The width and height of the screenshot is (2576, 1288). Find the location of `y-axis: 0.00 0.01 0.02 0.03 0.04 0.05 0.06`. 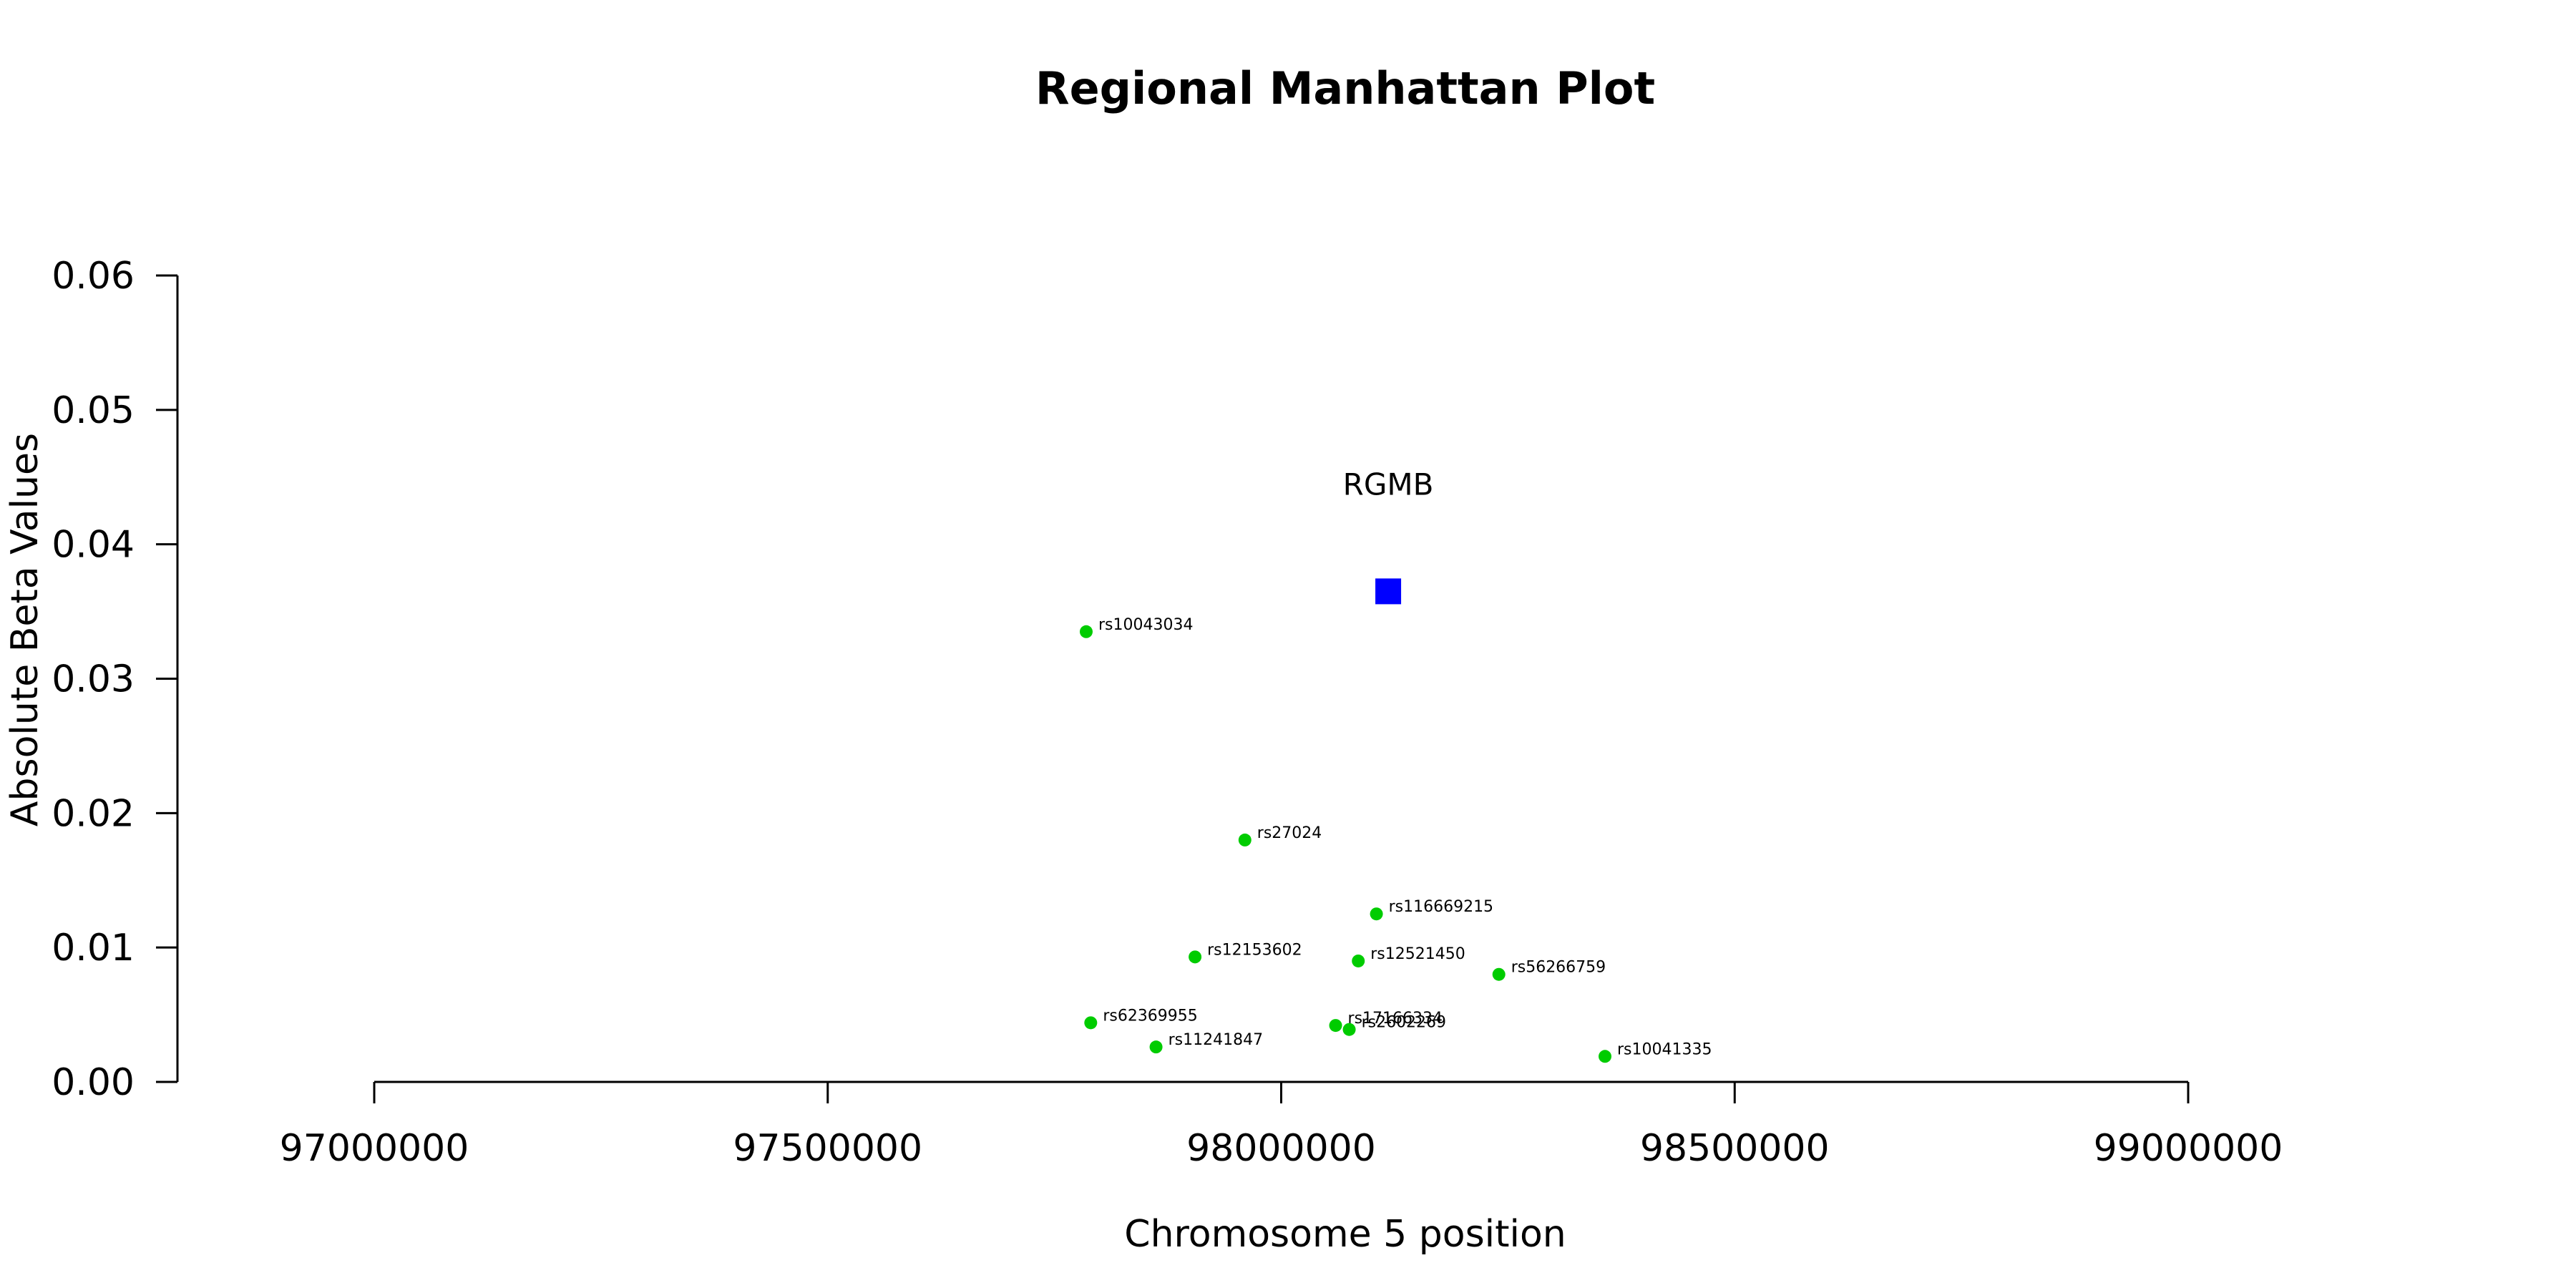

y-axis: 0.00 0.01 0.02 0.03 0.04 0.05 0.06 is located at coordinates (115, 679).